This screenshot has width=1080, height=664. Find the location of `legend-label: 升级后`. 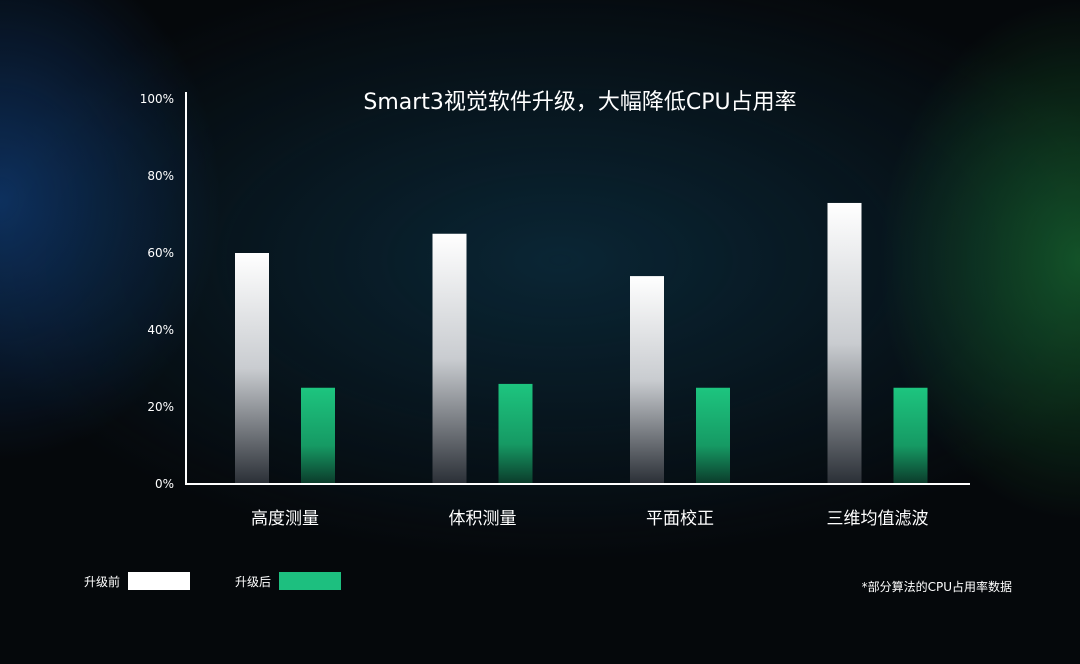

legend-label: 升级后 is located at coordinates (253, 581).